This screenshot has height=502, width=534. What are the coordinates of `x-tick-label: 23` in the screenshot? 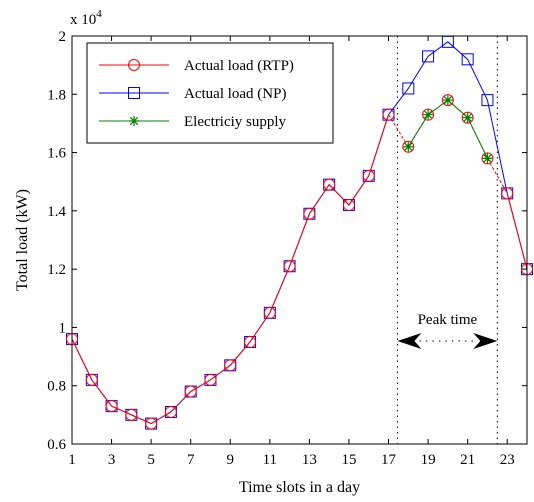 It's located at (507, 460).